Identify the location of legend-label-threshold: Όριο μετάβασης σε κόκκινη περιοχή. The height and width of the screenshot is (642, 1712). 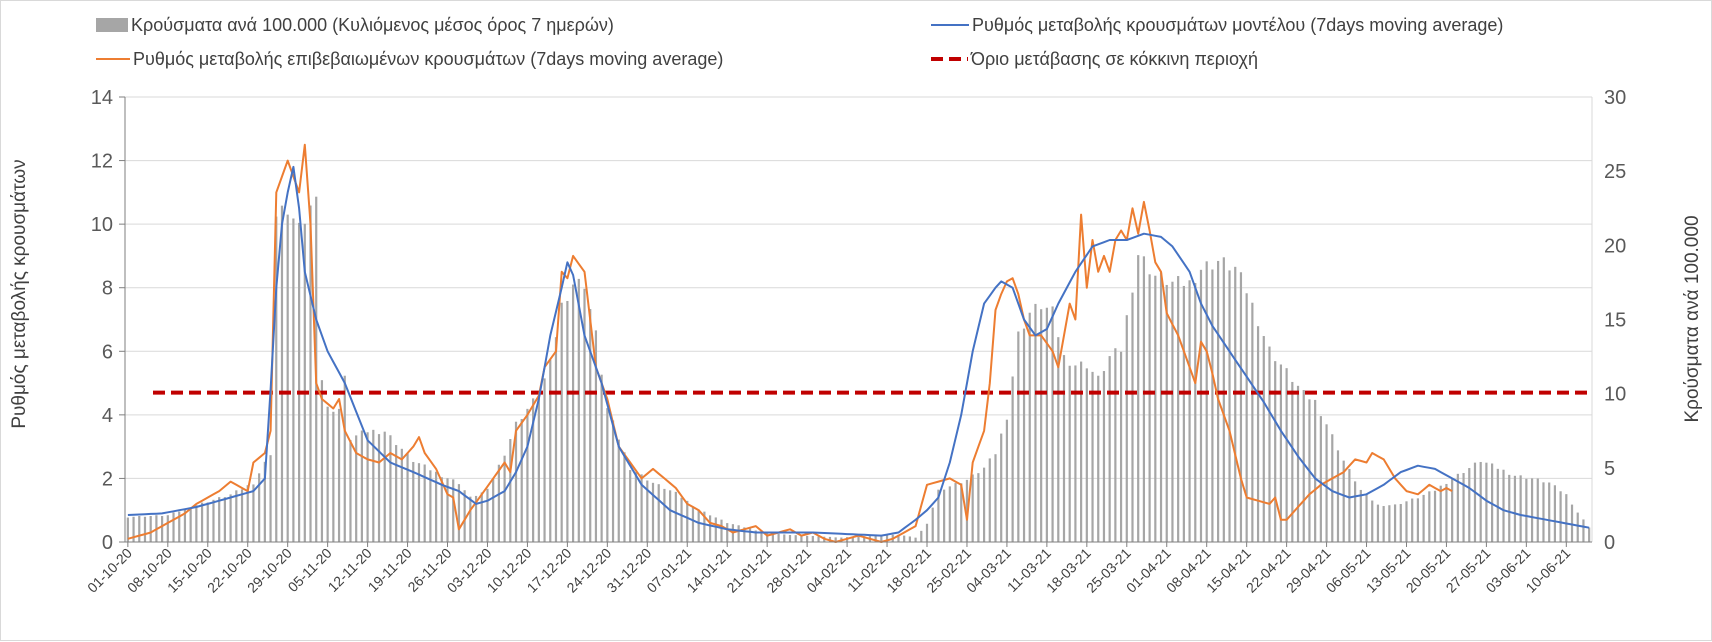
(1114, 59).